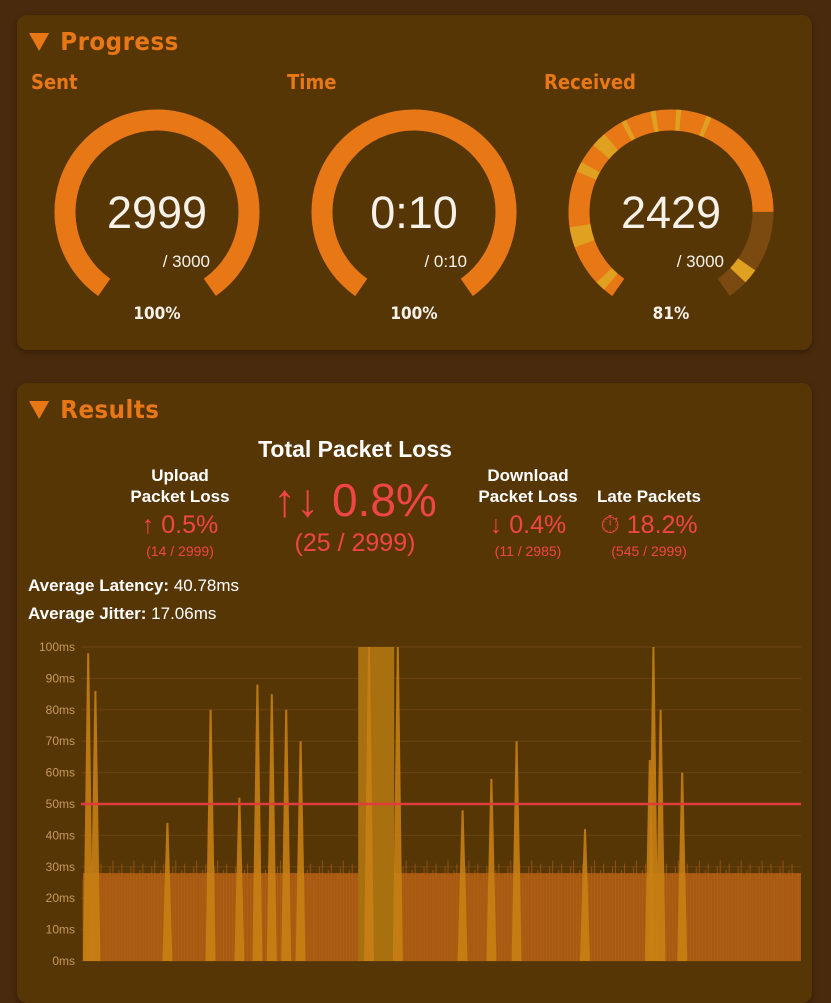  I want to click on download-title-line2: Packet Loss, so click(528, 496).